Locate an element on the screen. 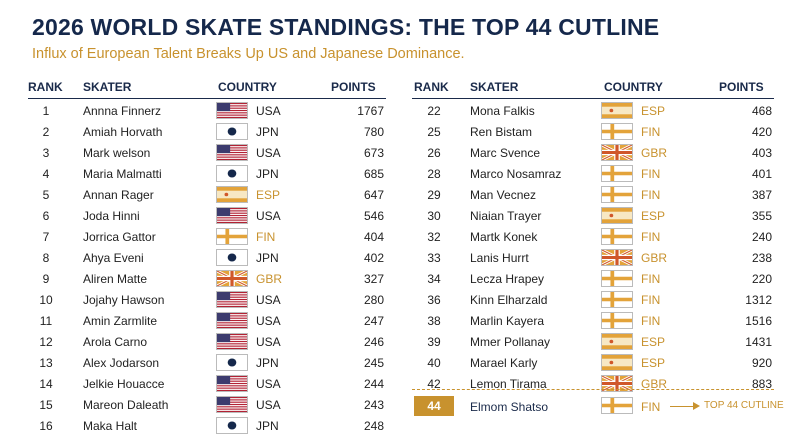  table-row: 10 Jojahy Hawson USA 280 is located at coordinates (207, 299).